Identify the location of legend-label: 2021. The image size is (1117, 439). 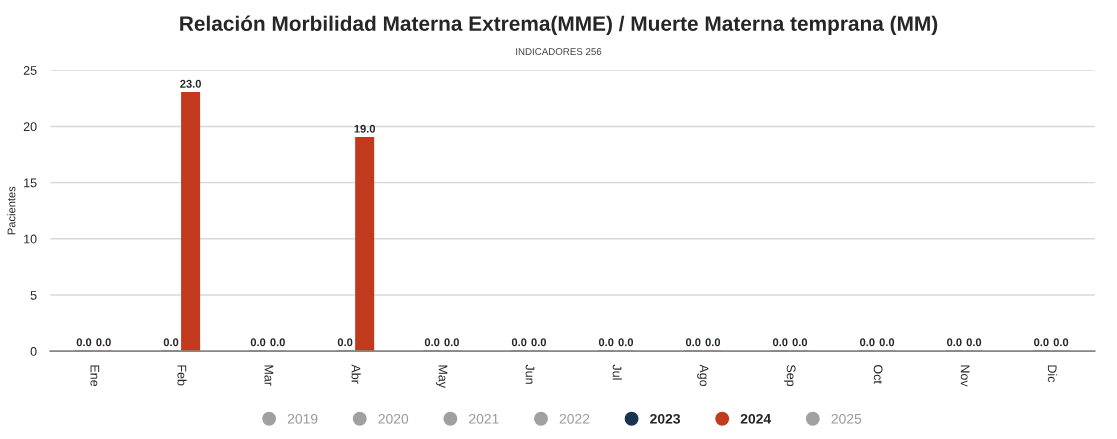
(484, 418).